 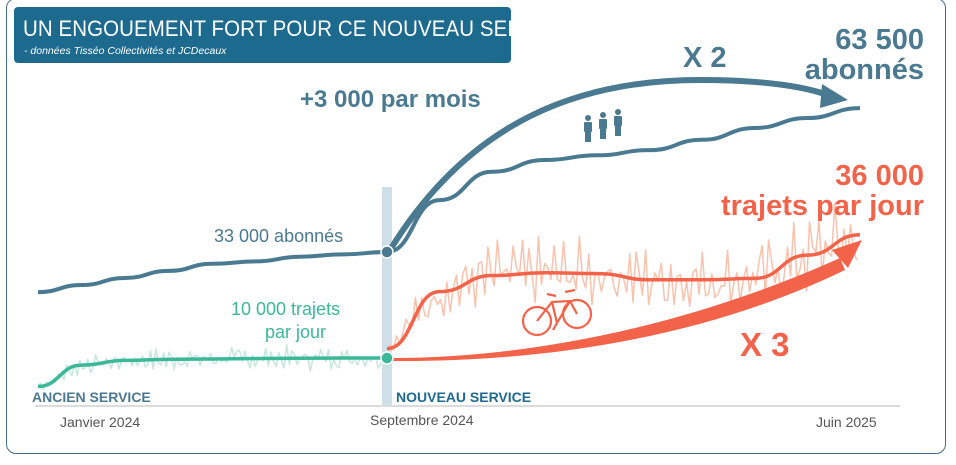 What do you see at coordinates (834, 96) in the screenshot?
I see `x2-arrow-head` at bounding box center [834, 96].